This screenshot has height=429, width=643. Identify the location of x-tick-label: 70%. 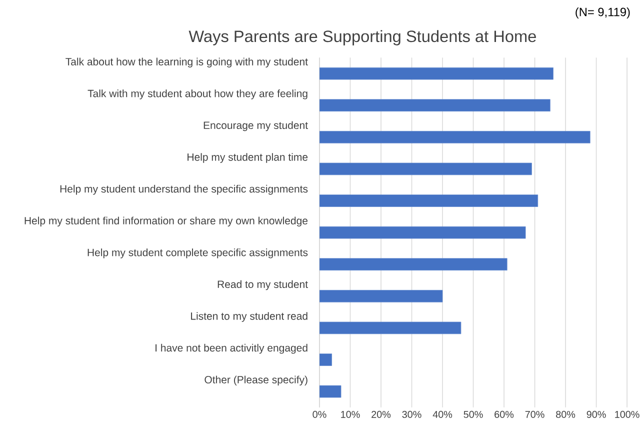
(534, 414).